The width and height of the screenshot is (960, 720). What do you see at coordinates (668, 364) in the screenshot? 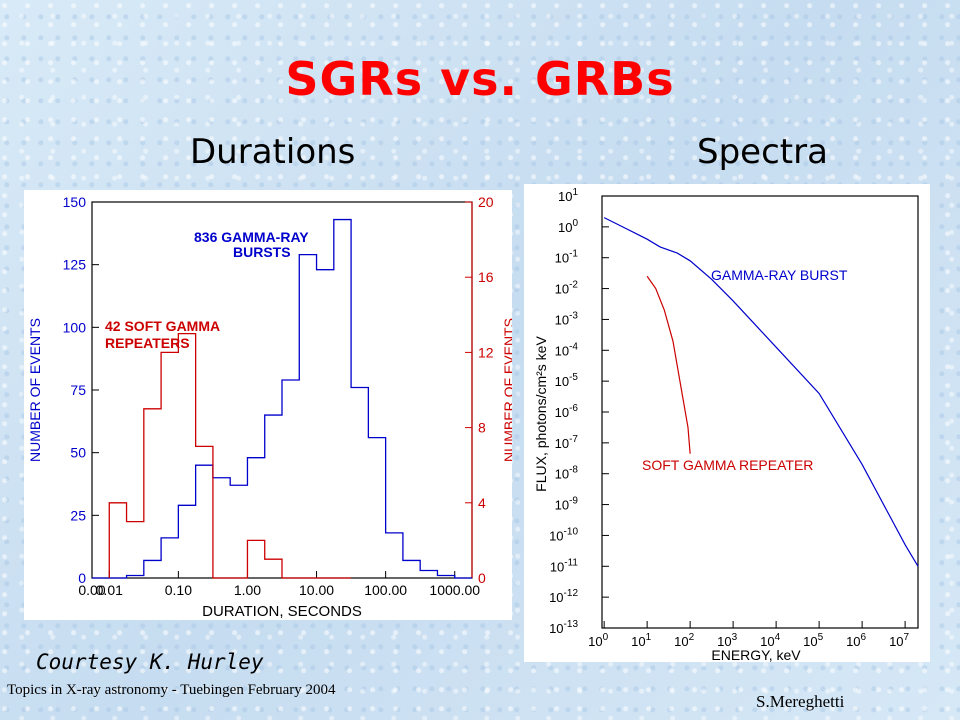
I see `sgr-spectrum-line` at bounding box center [668, 364].